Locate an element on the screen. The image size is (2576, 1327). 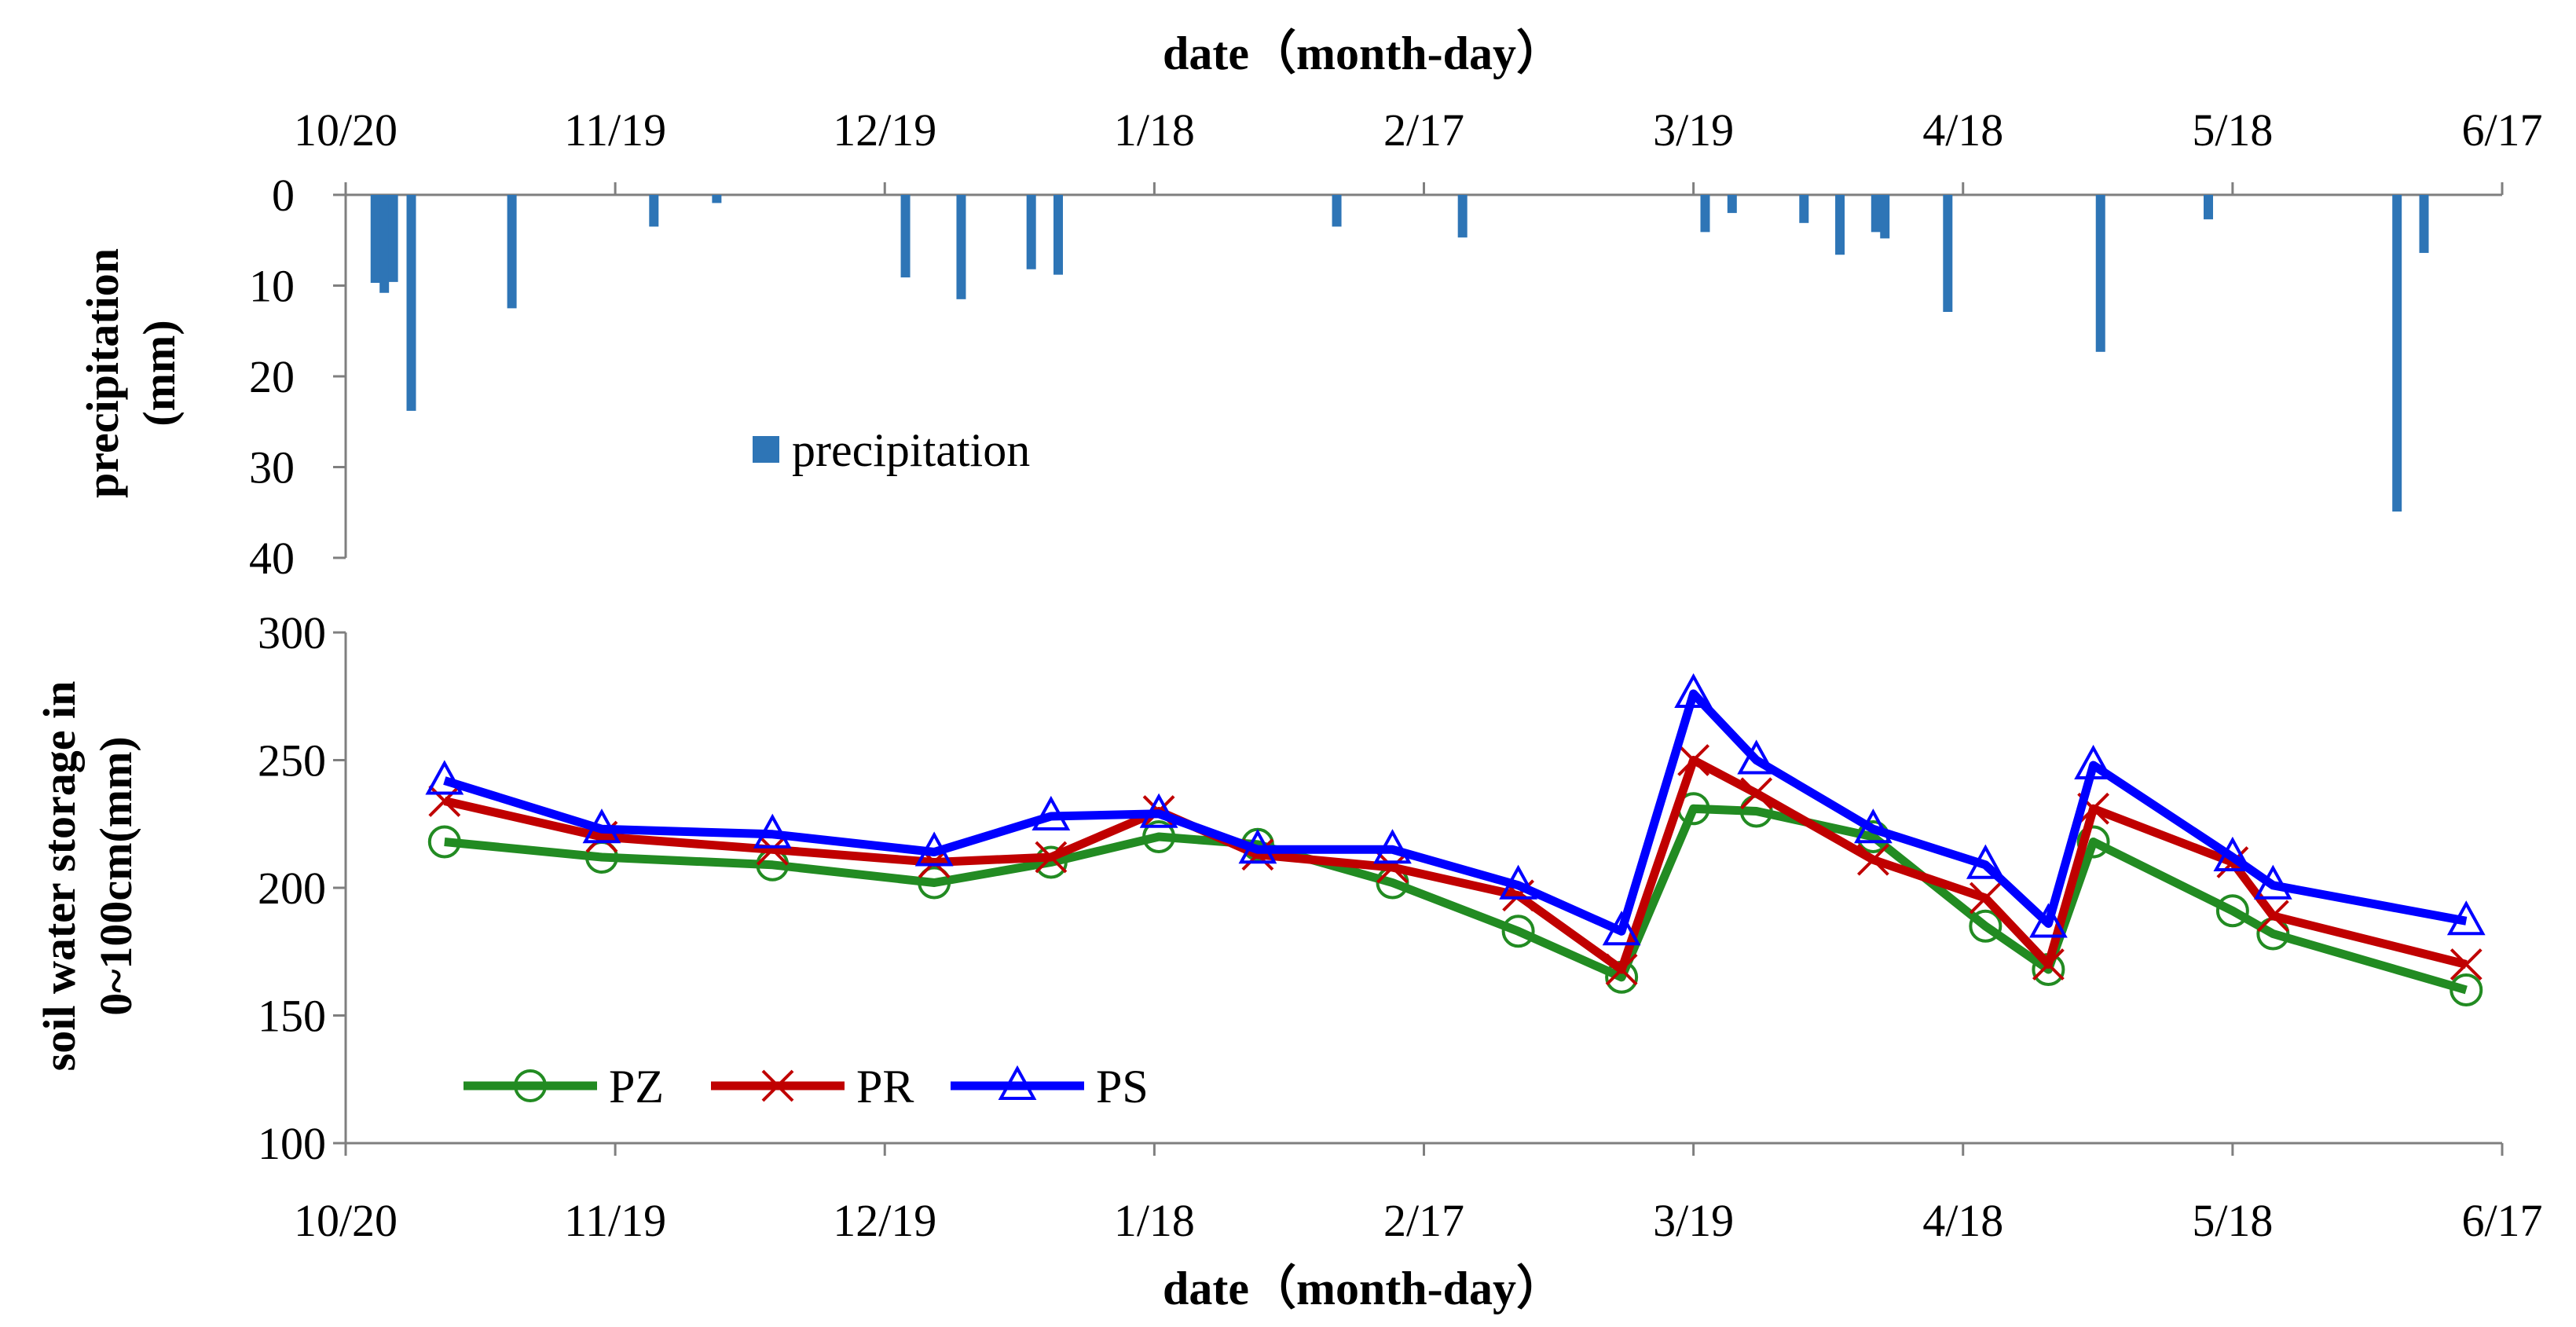
soil-y-tick-label: 300 is located at coordinates (292, 632).